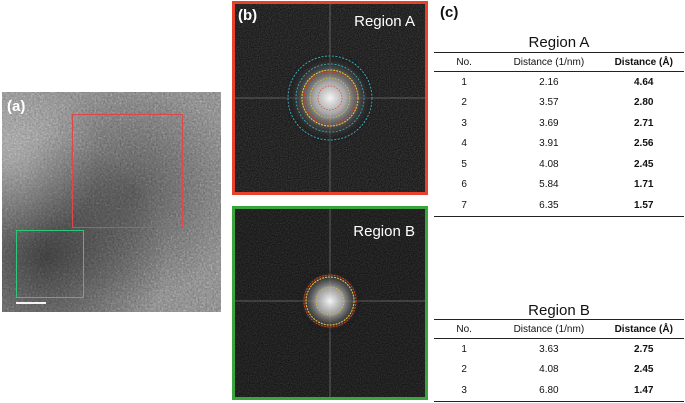  I want to click on cell-distance-angstrom: 1.57, so click(643, 206).